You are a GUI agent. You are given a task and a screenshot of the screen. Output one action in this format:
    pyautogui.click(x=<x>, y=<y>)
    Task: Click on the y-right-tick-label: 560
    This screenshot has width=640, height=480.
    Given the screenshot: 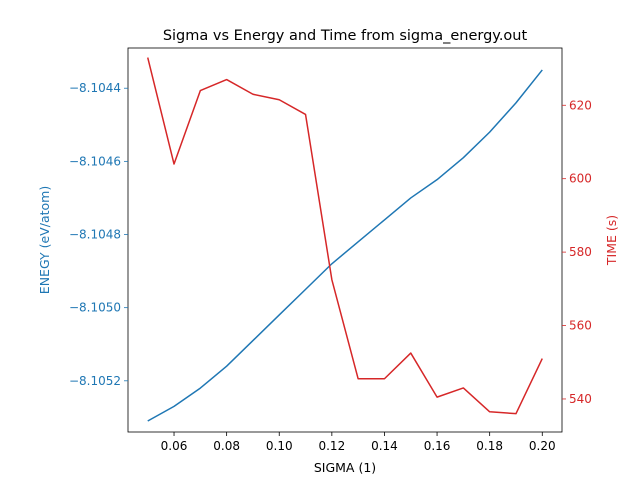 What is the action you would take?
    pyautogui.click(x=580, y=326)
    